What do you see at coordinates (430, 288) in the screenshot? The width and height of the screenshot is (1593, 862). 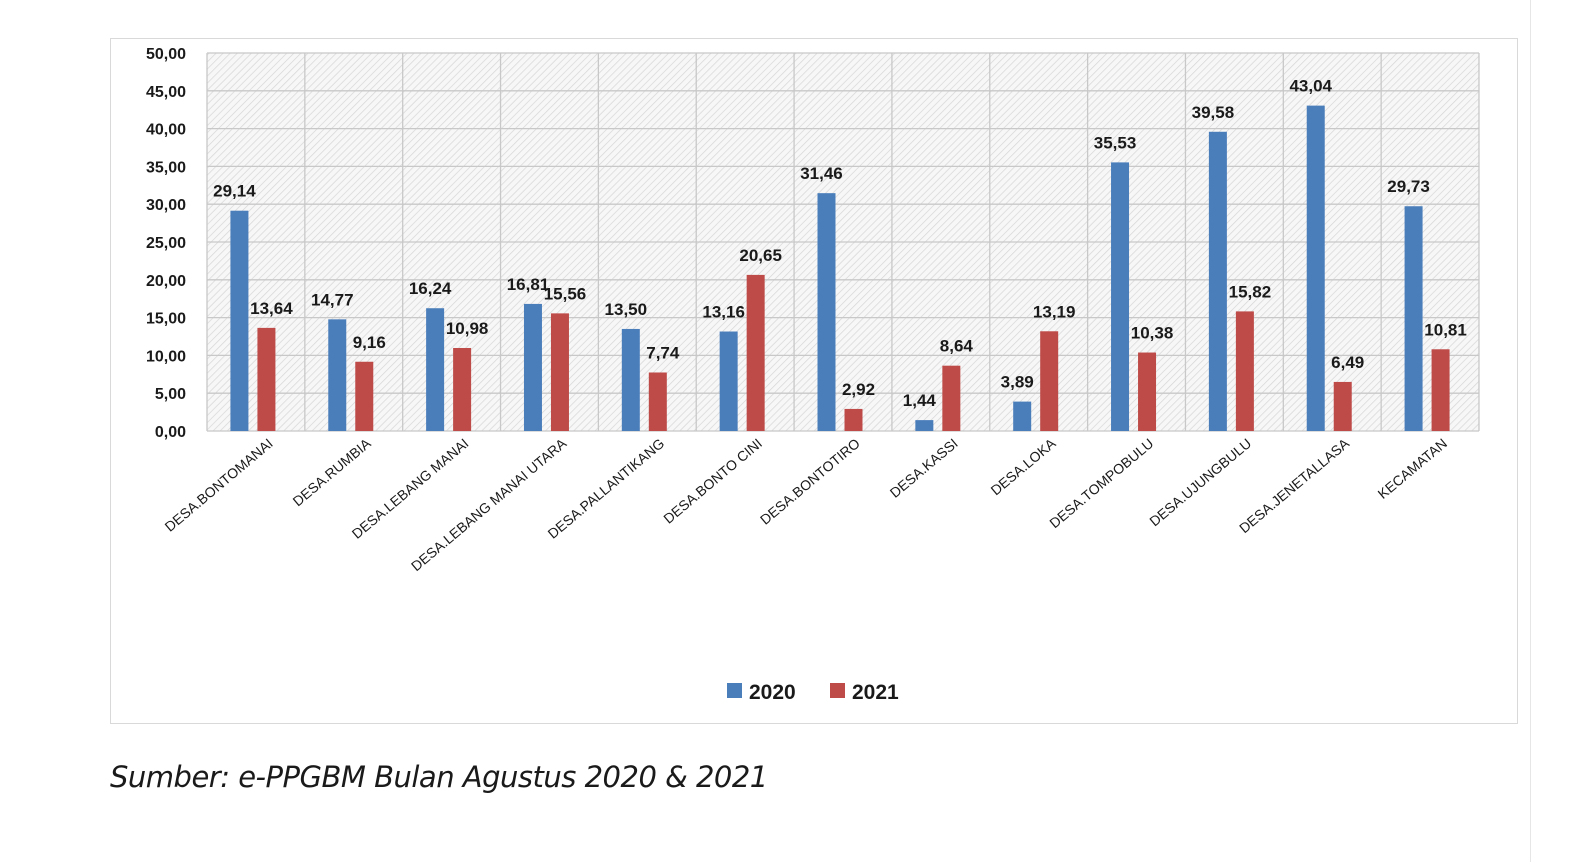 I see `data-label-2020-2: 16,24` at bounding box center [430, 288].